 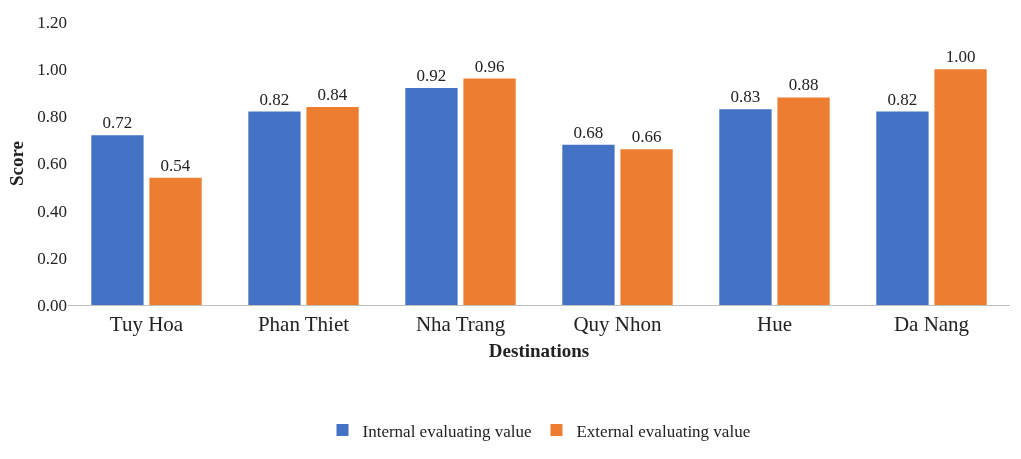 I want to click on y-tick-label: 0.80, so click(x=52, y=117).